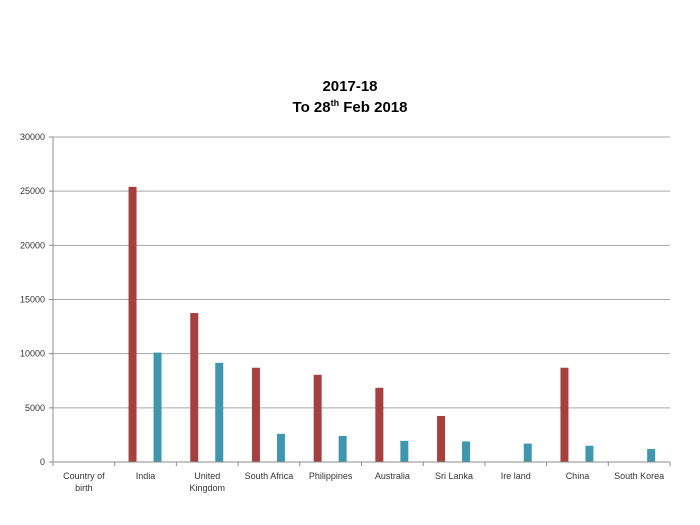 The height and width of the screenshot is (525, 700). Describe the element at coordinates (32, 300) in the screenshot. I see `y-tick-label: 15000` at that location.